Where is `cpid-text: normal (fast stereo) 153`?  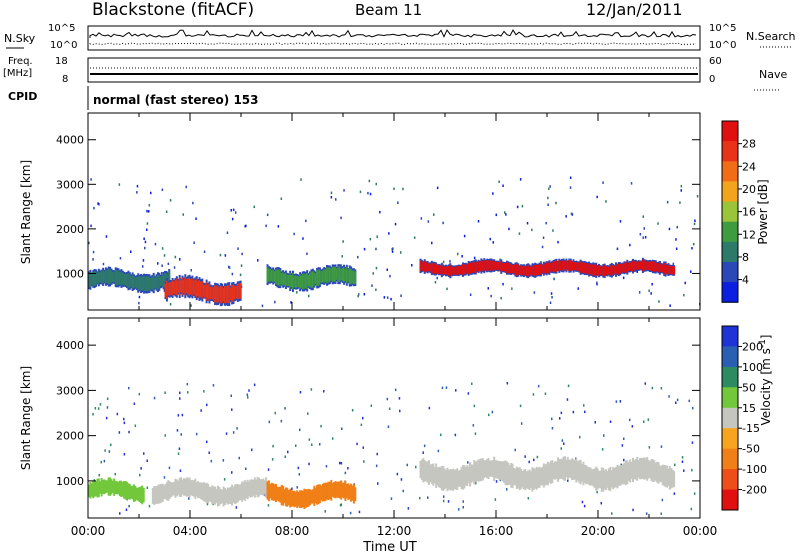 cpid-text: normal (fast stereo) 153 is located at coordinates (176, 100).